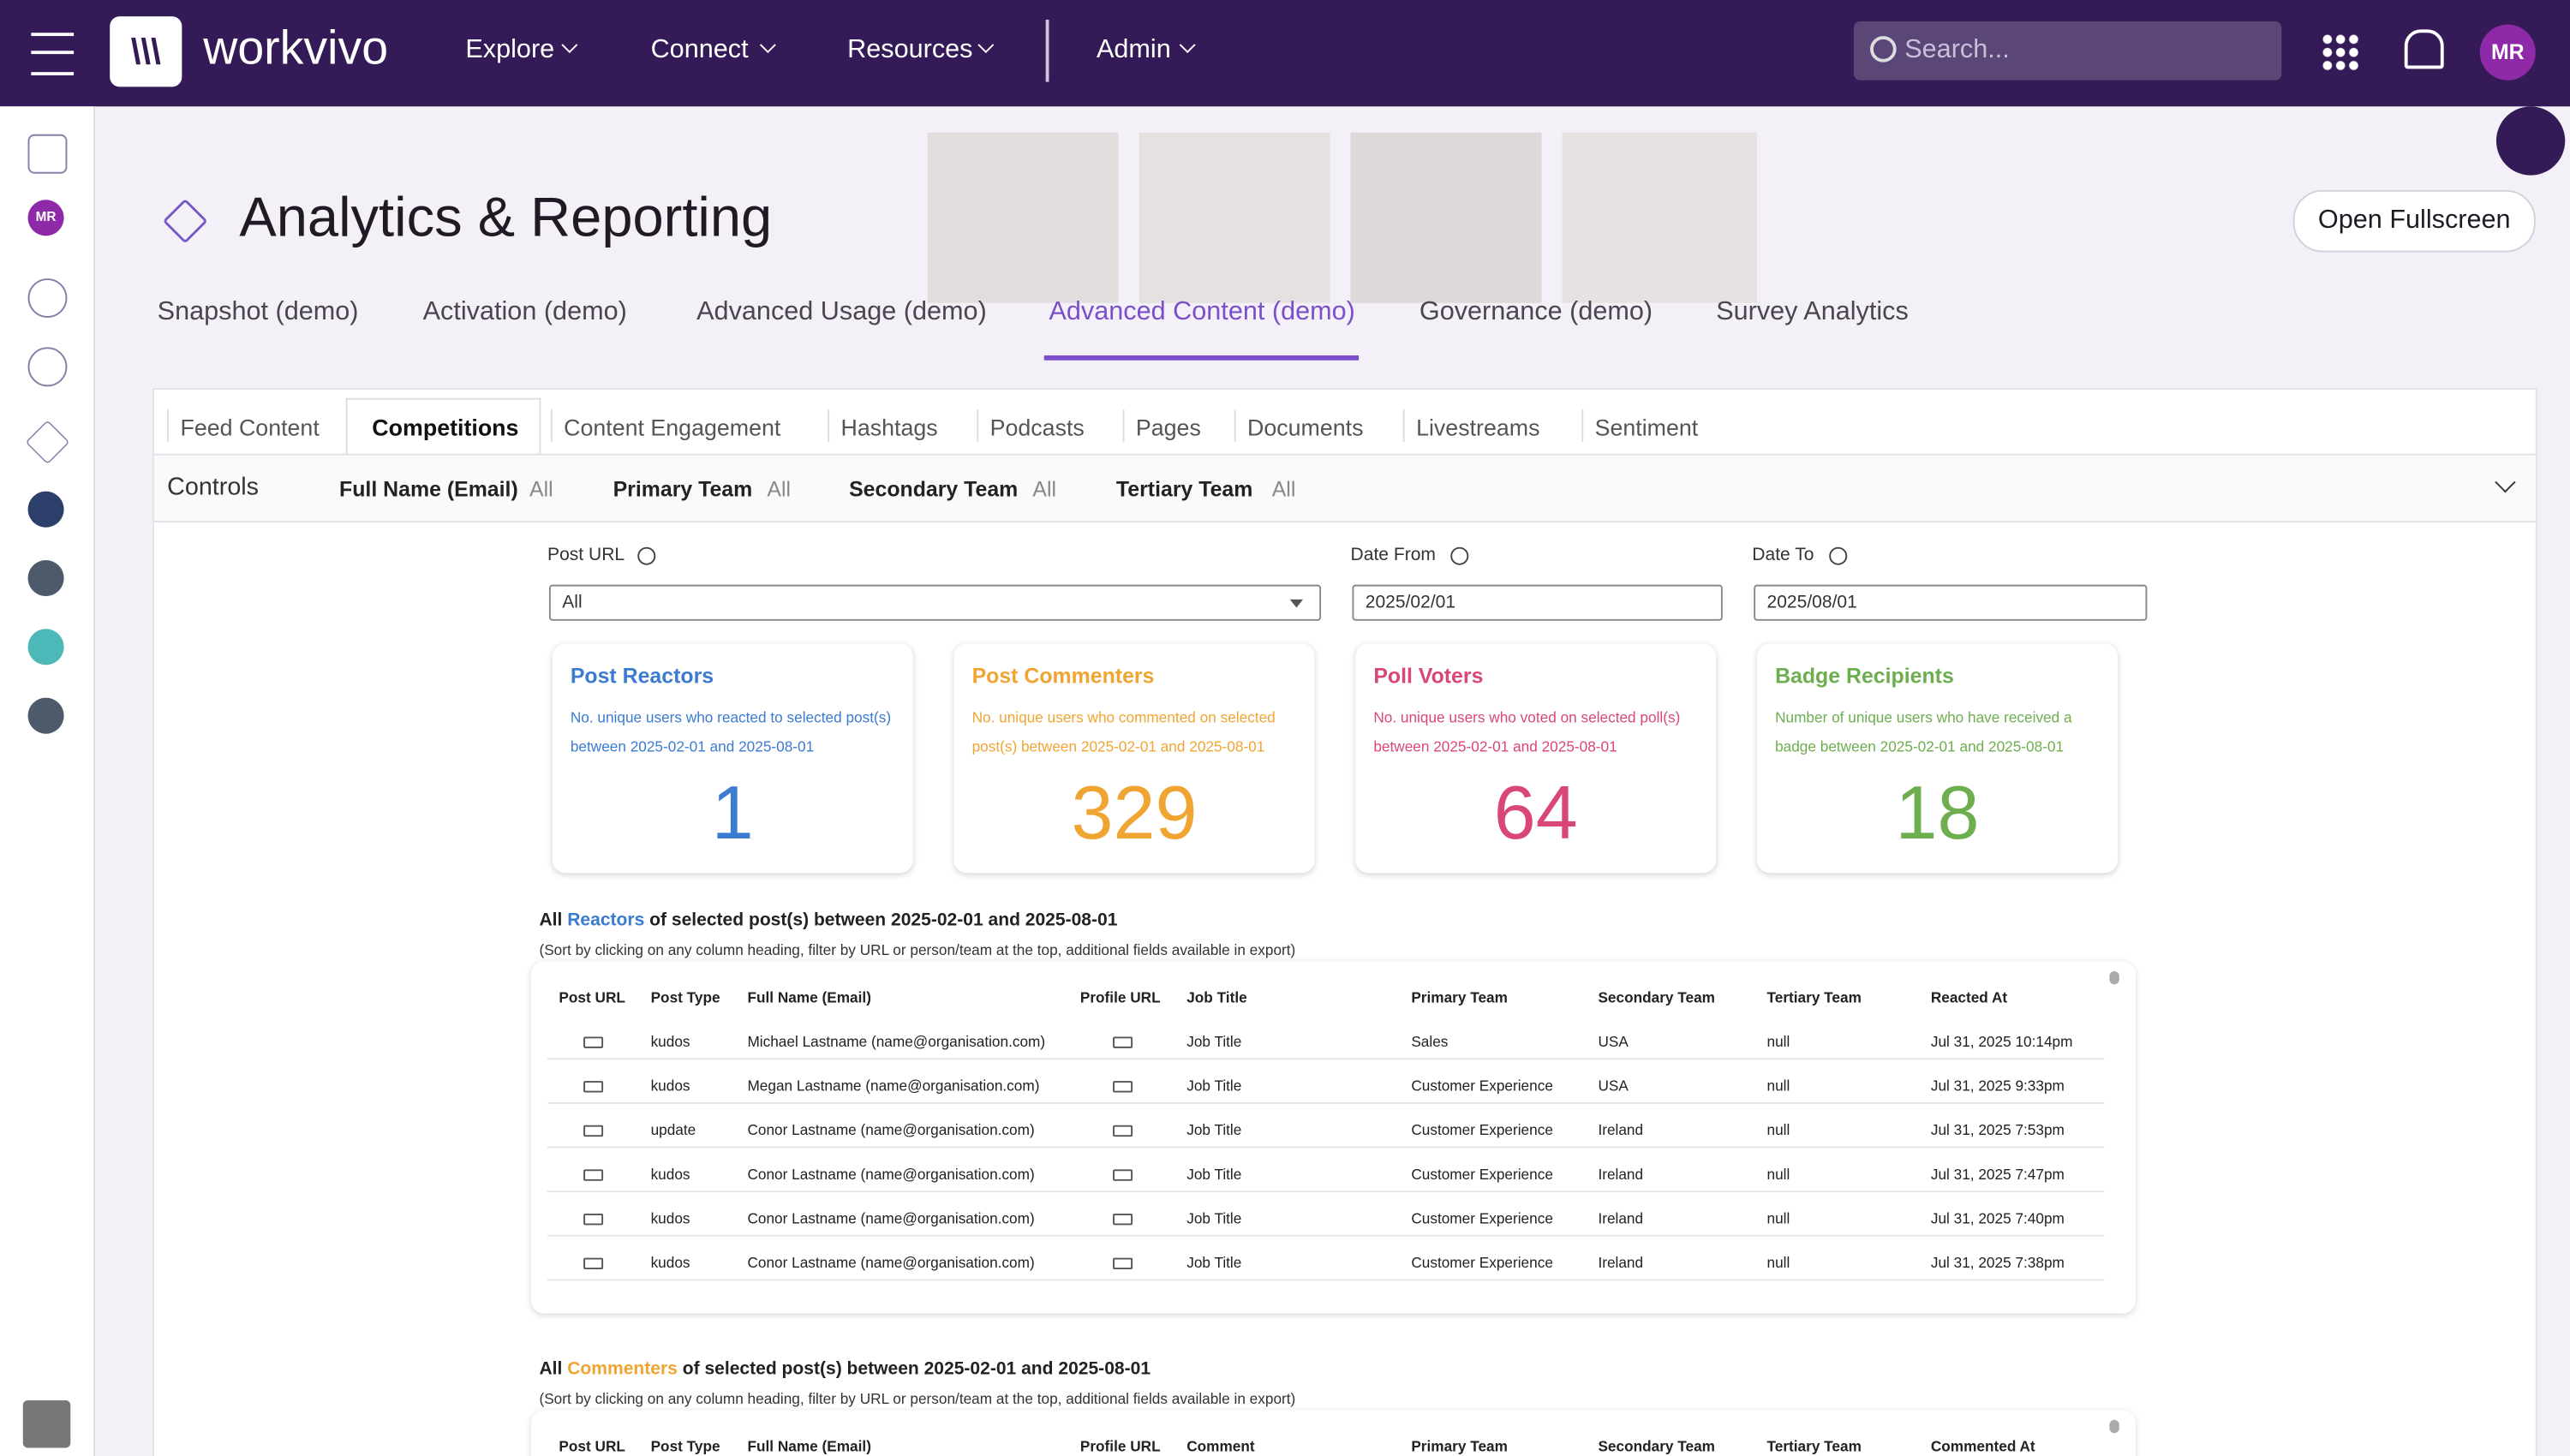  Describe the element at coordinates (428, 489) in the screenshot. I see `filter-name: Full Name (Email)` at that location.